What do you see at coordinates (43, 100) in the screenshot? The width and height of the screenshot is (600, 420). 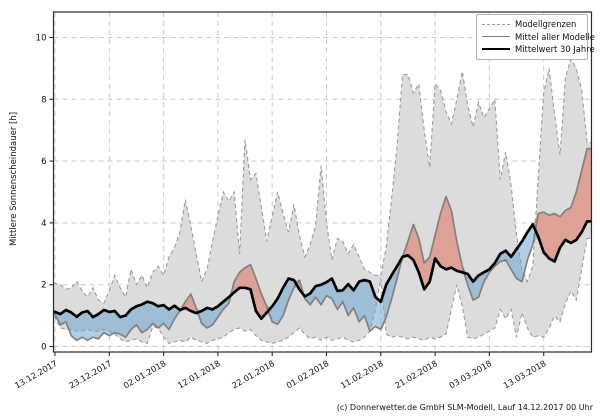 I see `y-tick-label: 8` at bounding box center [43, 100].